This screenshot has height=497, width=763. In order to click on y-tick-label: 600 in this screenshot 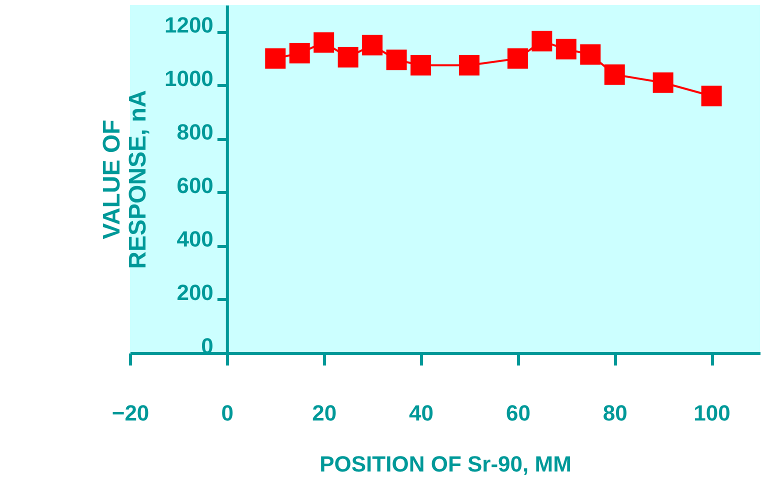, I will do `click(195, 185)`.